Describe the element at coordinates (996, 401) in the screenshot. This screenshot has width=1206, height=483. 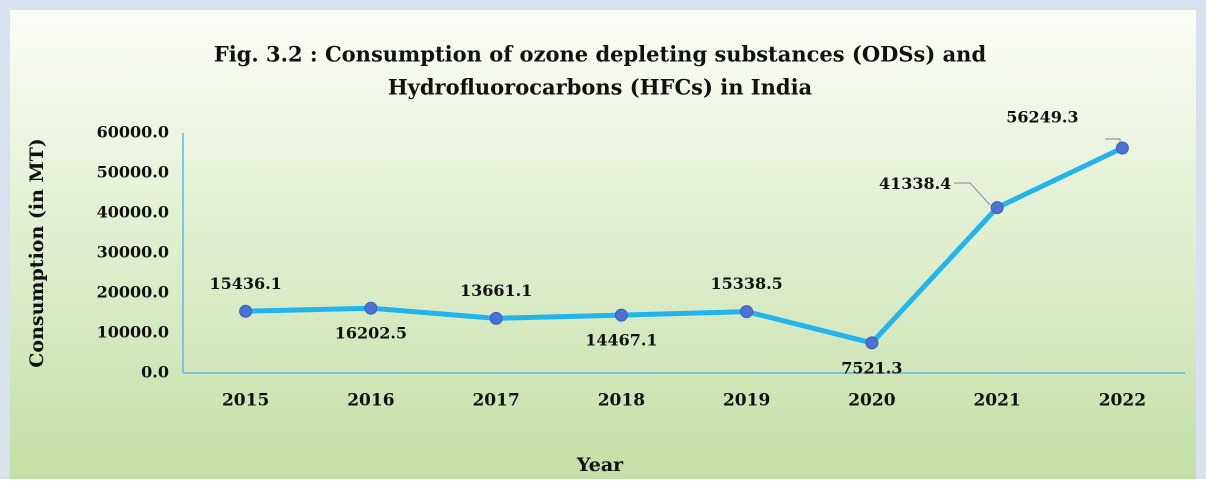
I see `x-tick-label: 2021` at that location.